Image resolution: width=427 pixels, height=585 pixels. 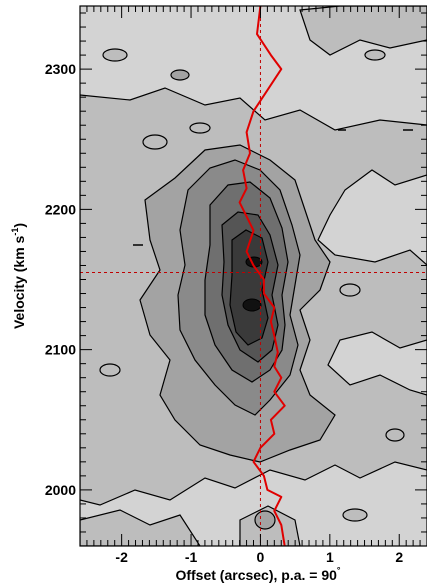 I want to click on small-contour-marks, so click(x=273, y=187).